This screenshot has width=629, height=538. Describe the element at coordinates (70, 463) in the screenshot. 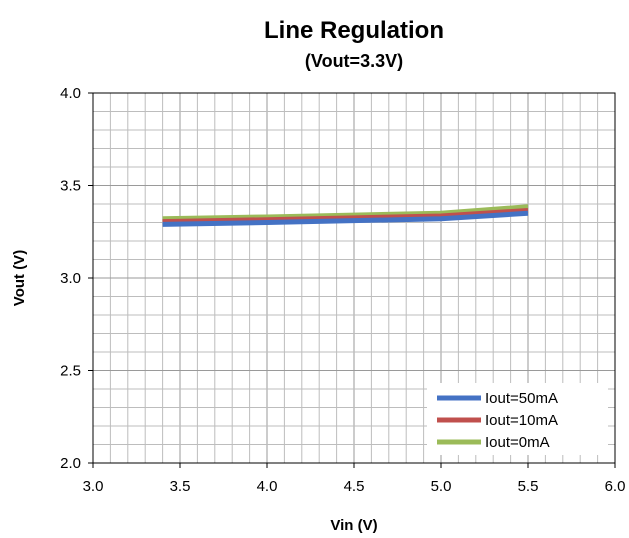

I see `y-tick-label: 2.0` at that location.